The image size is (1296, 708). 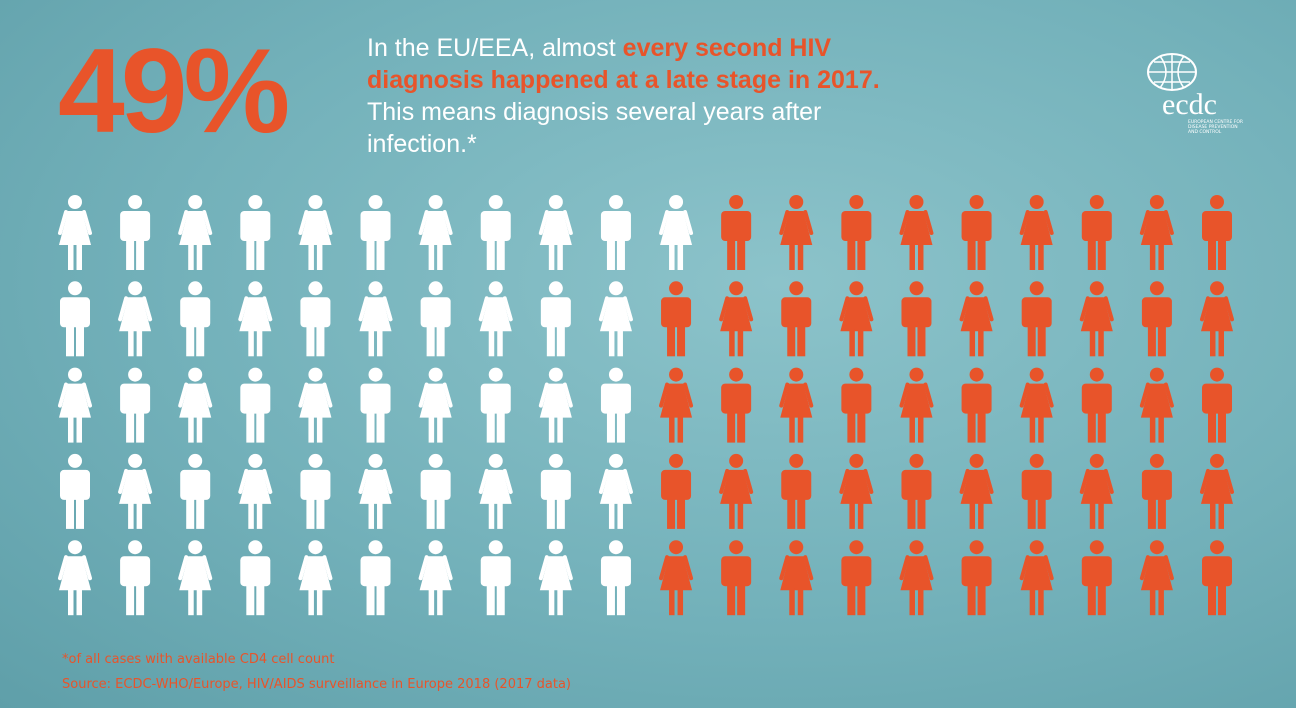 What do you see at coordinates (1189, 104) in the screenshot?
I see `logo-name: ecdc` at bounding box center [1189, 104].